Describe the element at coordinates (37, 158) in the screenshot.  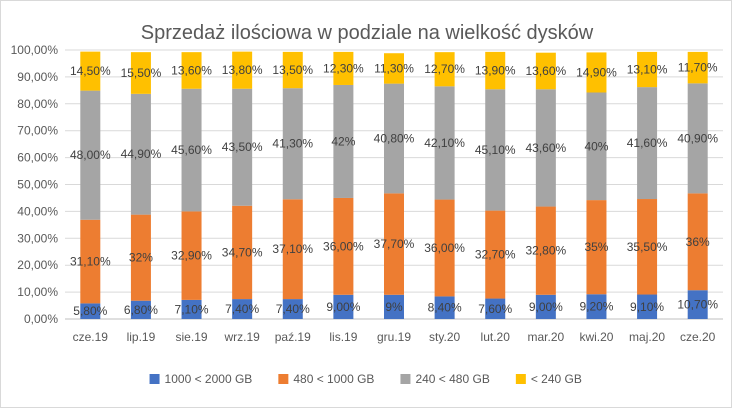
I see `y-tick-label: 60,00%` at that location.